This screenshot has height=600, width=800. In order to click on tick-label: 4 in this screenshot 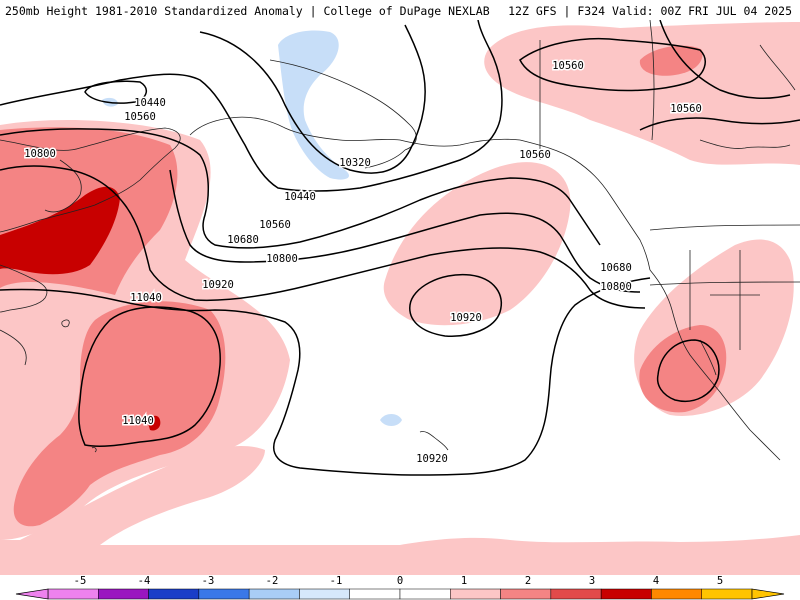, I will do `click(656, 581)`.